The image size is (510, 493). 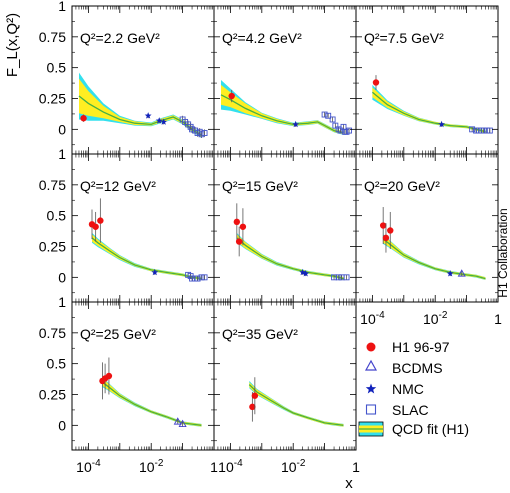 I want to click on panel-label: Q²=20 GeV², so click(x=402, y=186).